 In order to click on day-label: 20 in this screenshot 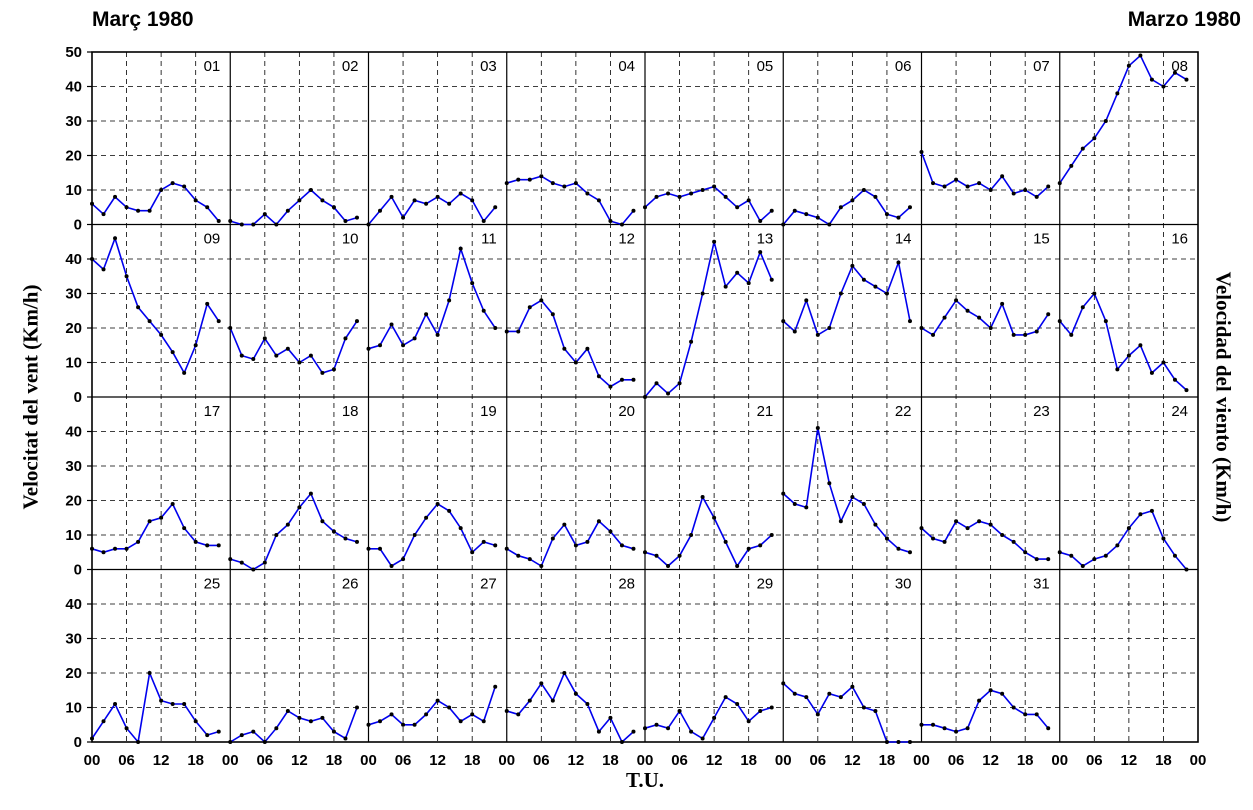, I will do `click(626, 411)`.